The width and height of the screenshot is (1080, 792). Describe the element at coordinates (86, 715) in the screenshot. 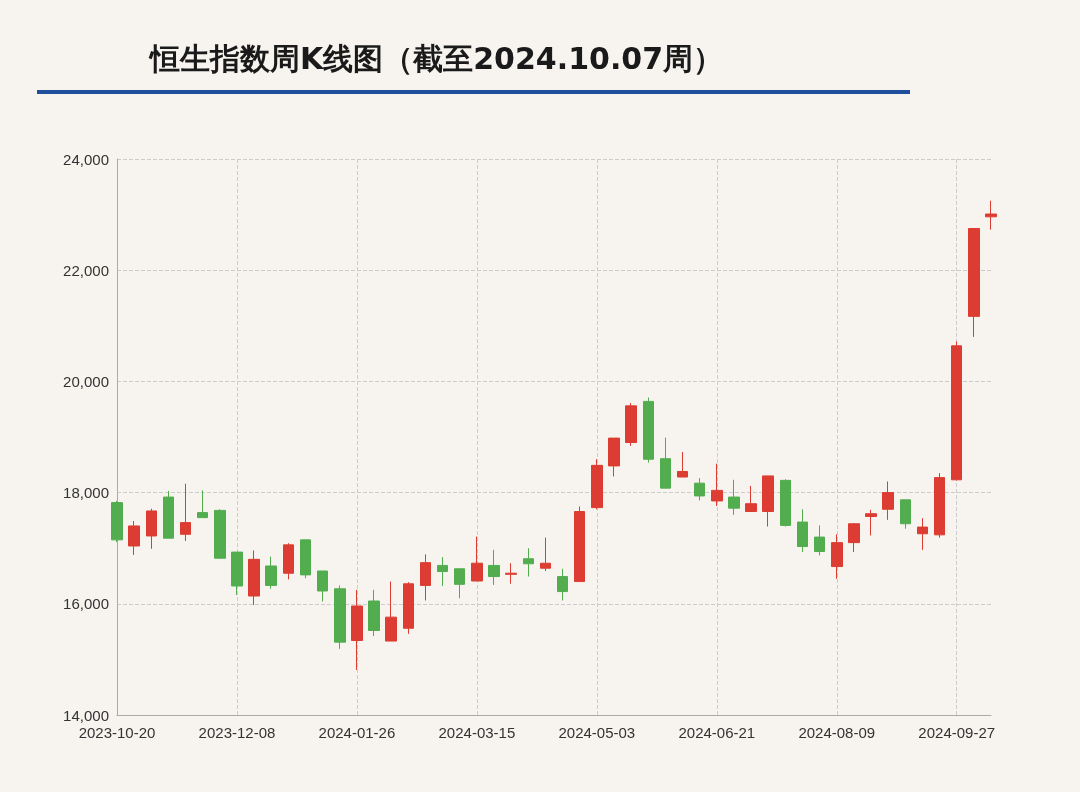

I see `y-tick-label: 14,000` at that location.